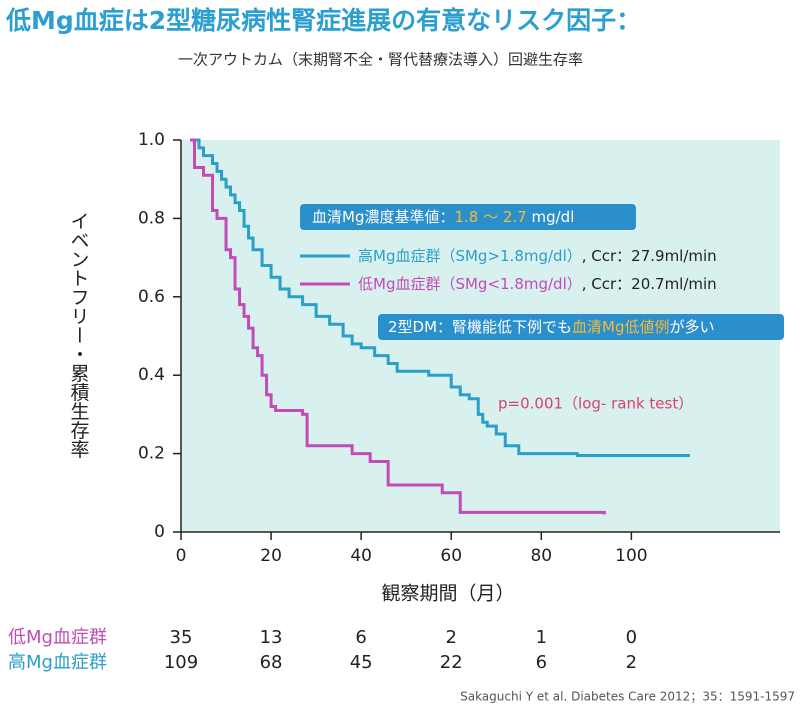 Image resolution: width=800 pixels, height=710 pixels. What do you see at coordinates (649, 256) in the screenshot?
I see `legend-note: , Ccr：27.9ml/min` at bounding box center [649, 256].